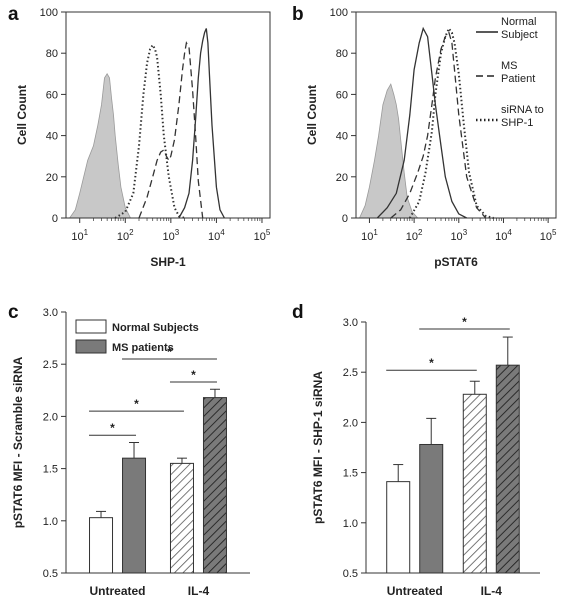  Describe the element at coordinates (18, 442) in the screenshot. I see `y-axis-title: pSTAT6 MFI - Scramble siRNA` at that location.